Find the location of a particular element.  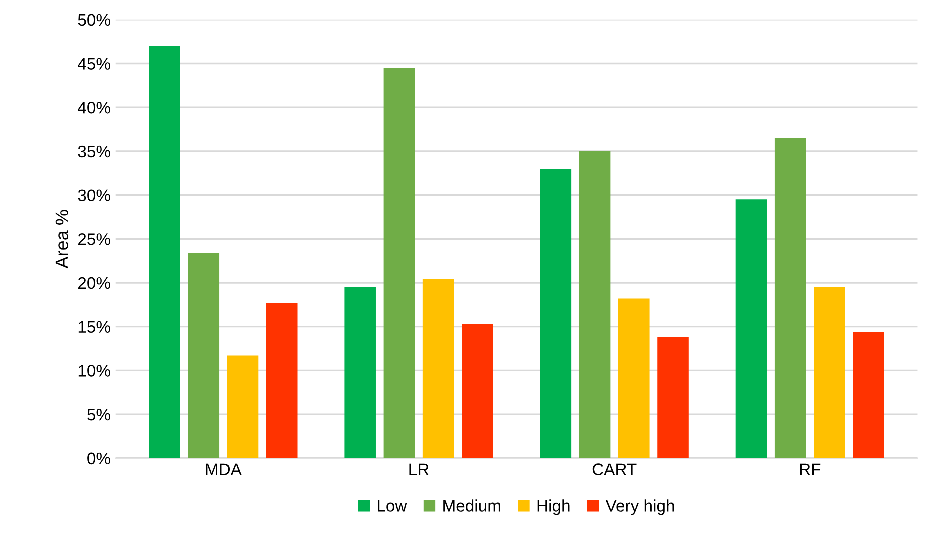

y-tick-label: 5% is located at coordinates (99, 415).